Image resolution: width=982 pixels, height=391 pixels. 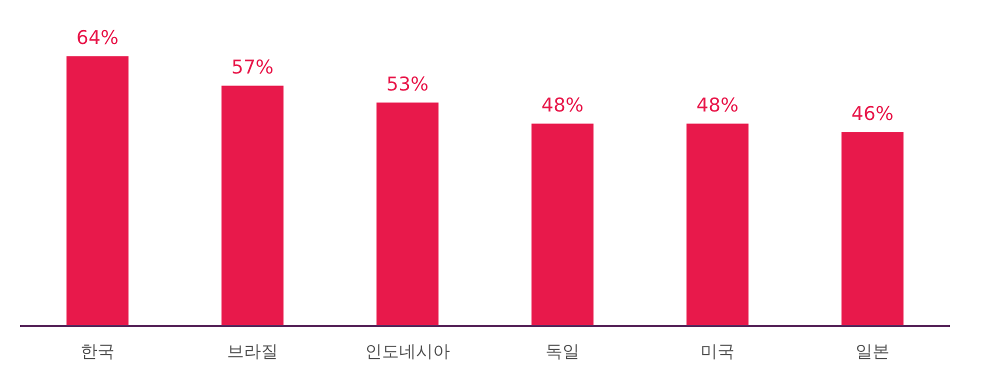 I want to click on x-tick-label: 미국, so click(x=717, y=352).